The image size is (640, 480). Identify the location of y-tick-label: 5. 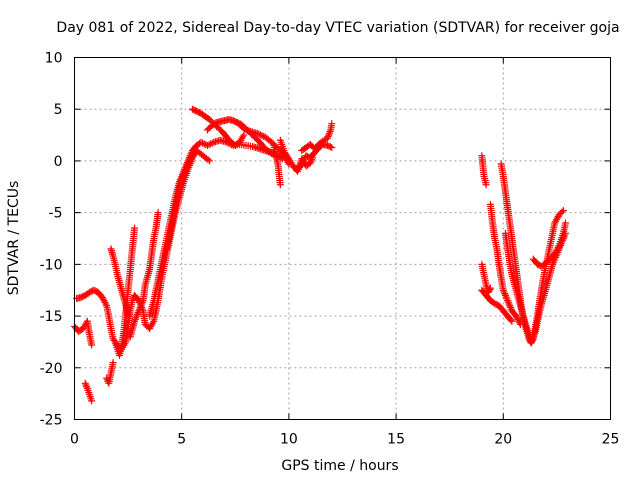
(58, 110).